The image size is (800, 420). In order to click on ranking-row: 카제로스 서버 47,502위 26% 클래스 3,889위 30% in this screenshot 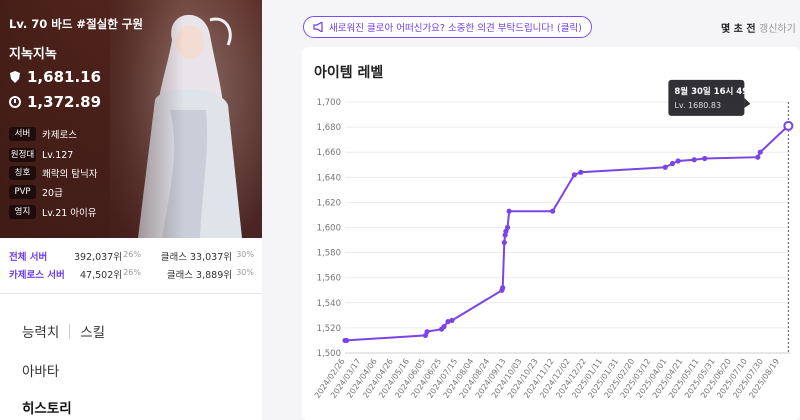, I will do `click(131, 272)`.